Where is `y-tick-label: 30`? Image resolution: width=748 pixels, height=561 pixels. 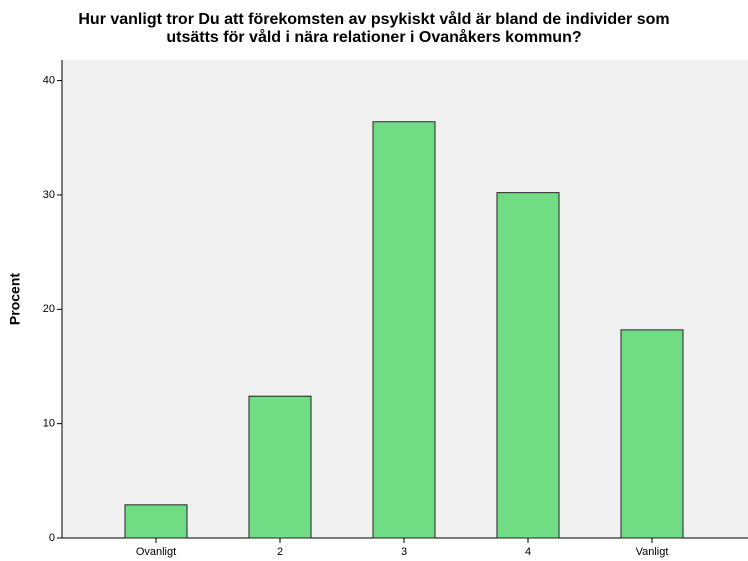 y-tick-label: 30 is located at coordinates (49, 195).